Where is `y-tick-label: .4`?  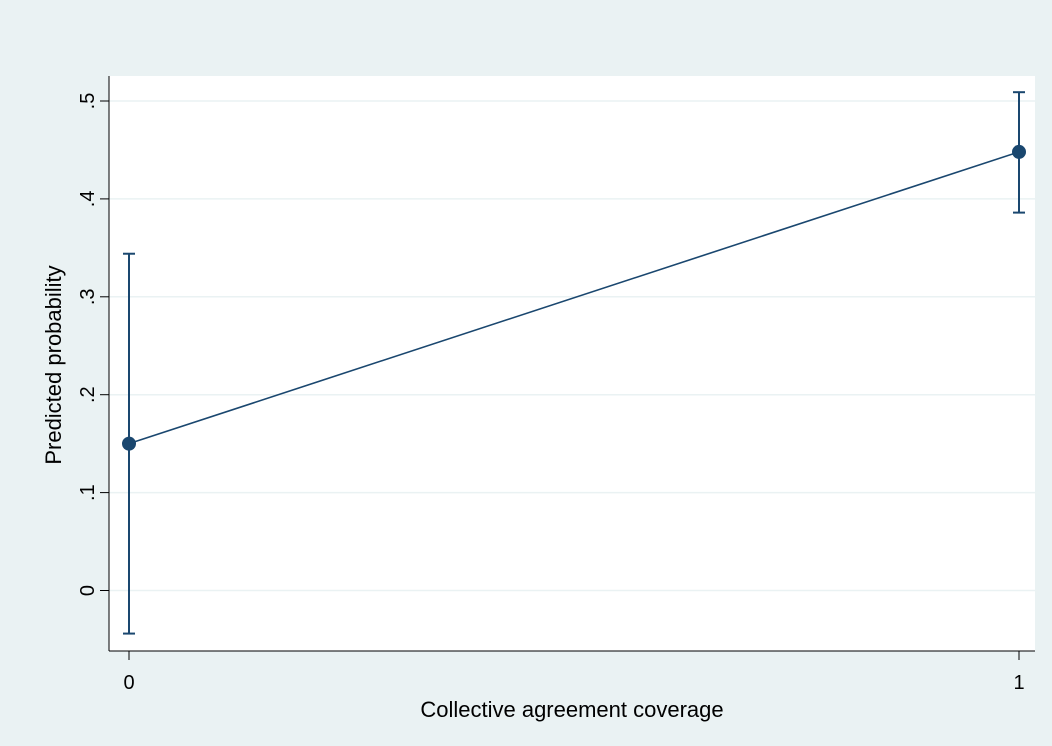
y-tick-label: .4 is located at coordinates (88, 199).